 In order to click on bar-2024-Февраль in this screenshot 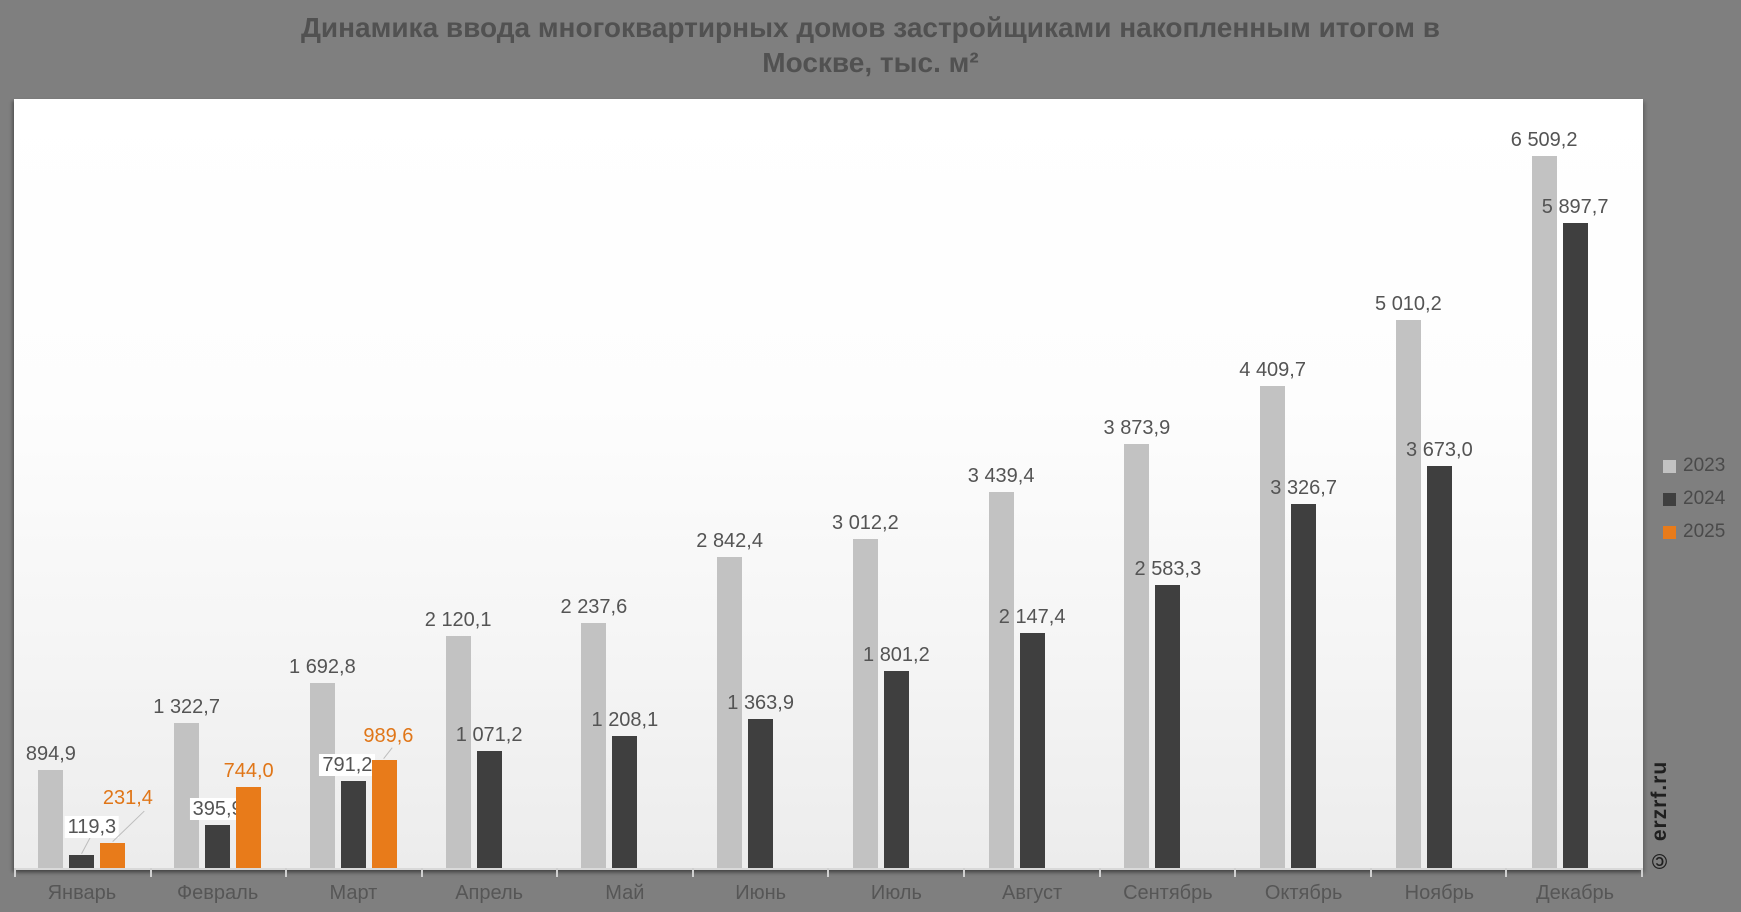, I will do `click(218, 846)`.